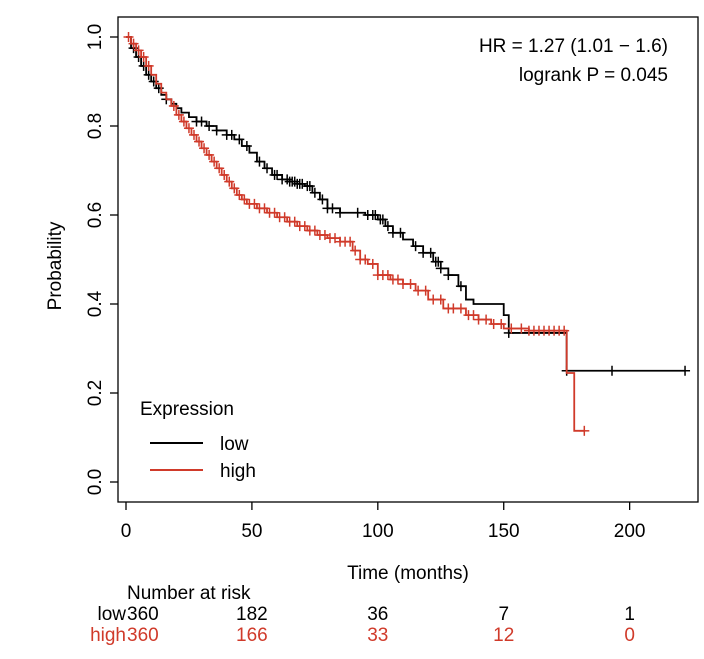 The height and width of the screenshot is (659, 704). Describe the element at coordinates (377, 614) in the screenshot. I see `risk-value-low: 36` at that location.